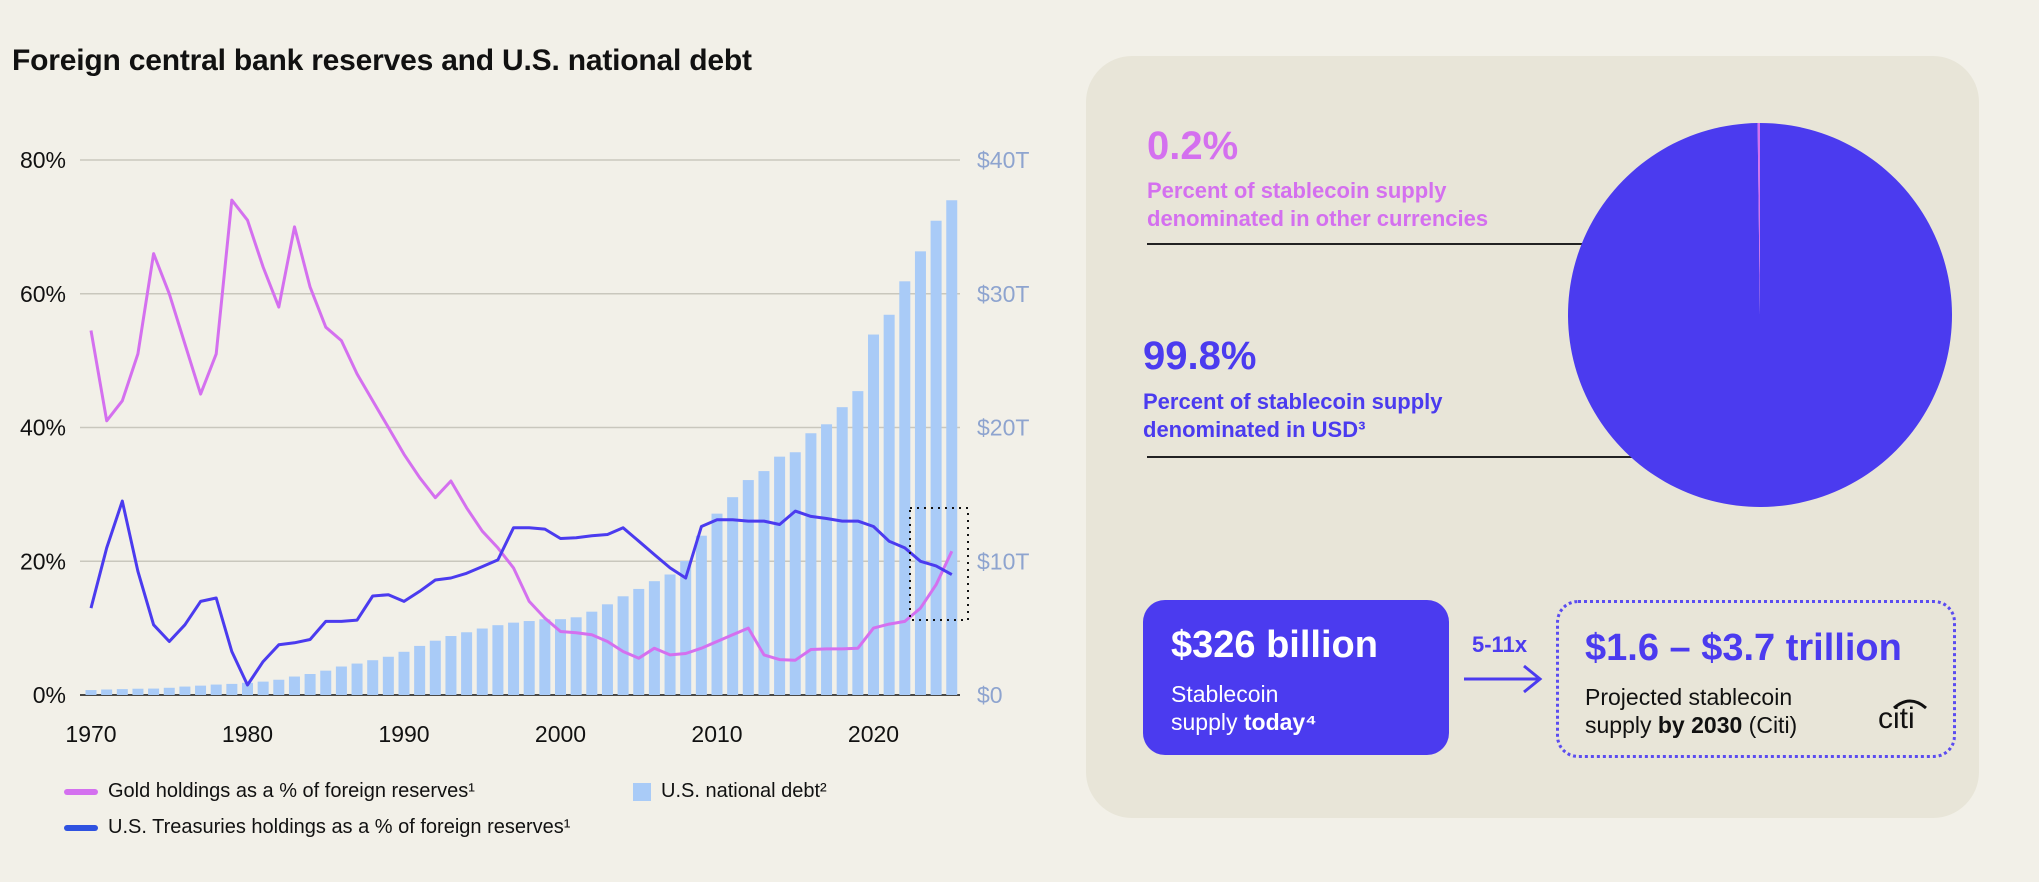 The width and height of the screenshot is (2039, 882). What do you see at coordinates (521, 593) in the screenshot?
I see `treasuries-series-line` at bounding box center [521, 593].